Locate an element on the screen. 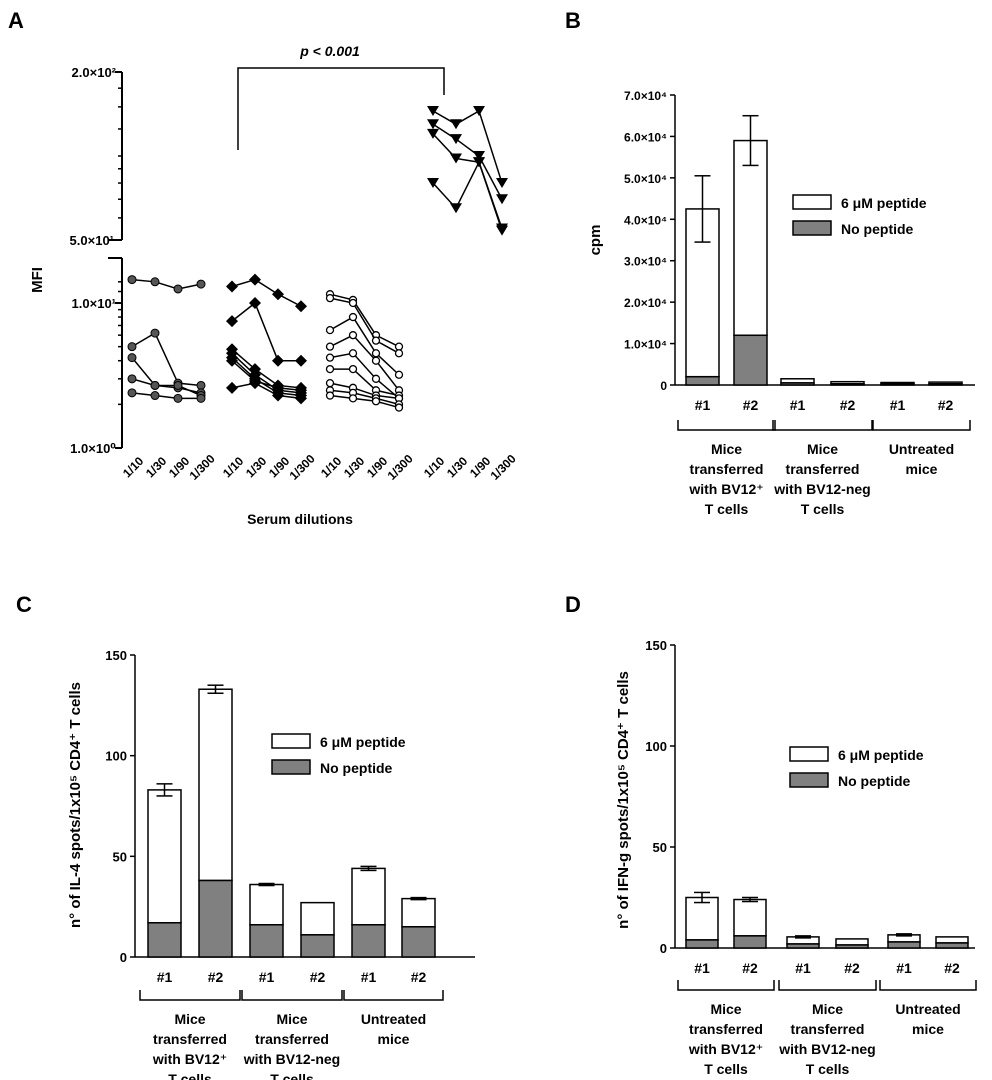 The height and width of the screenshot is (1080, 992). panel-a-y-tick-label: 2.0×10² is located at coordinates (94, 72).